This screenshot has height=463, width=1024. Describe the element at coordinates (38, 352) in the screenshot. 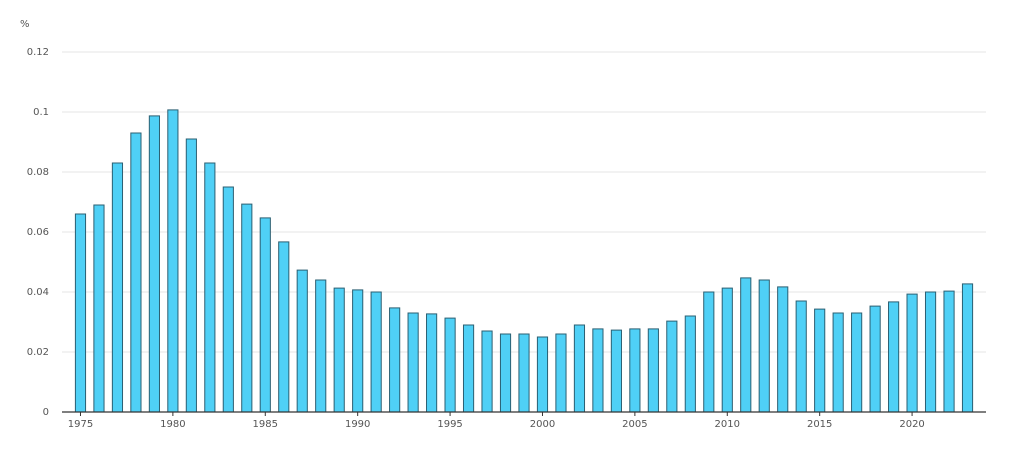

I see `y-tick-label: 0.02` at that location.